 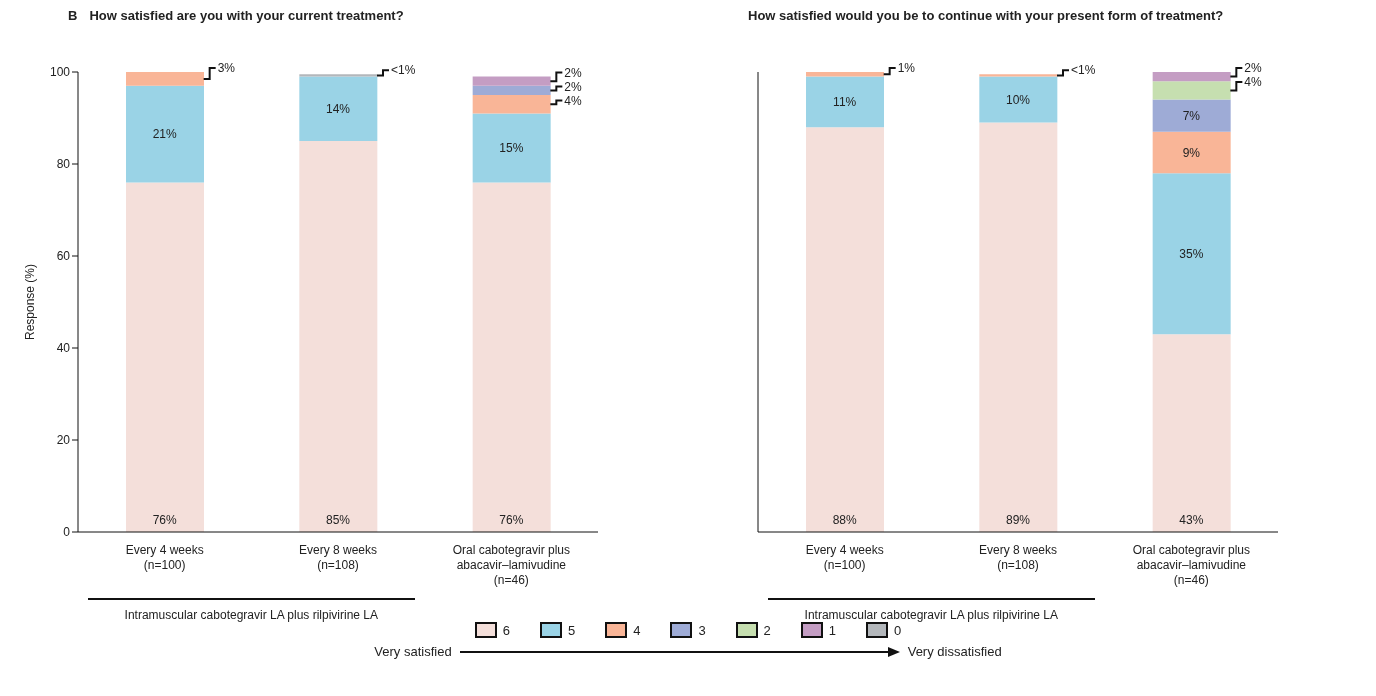 What do you see at coordinates (986, 16) in the screenshot?
I see `chart-title: How satisfied would you be to continue with your present form of treatment?` at bounding box center [986, 16].